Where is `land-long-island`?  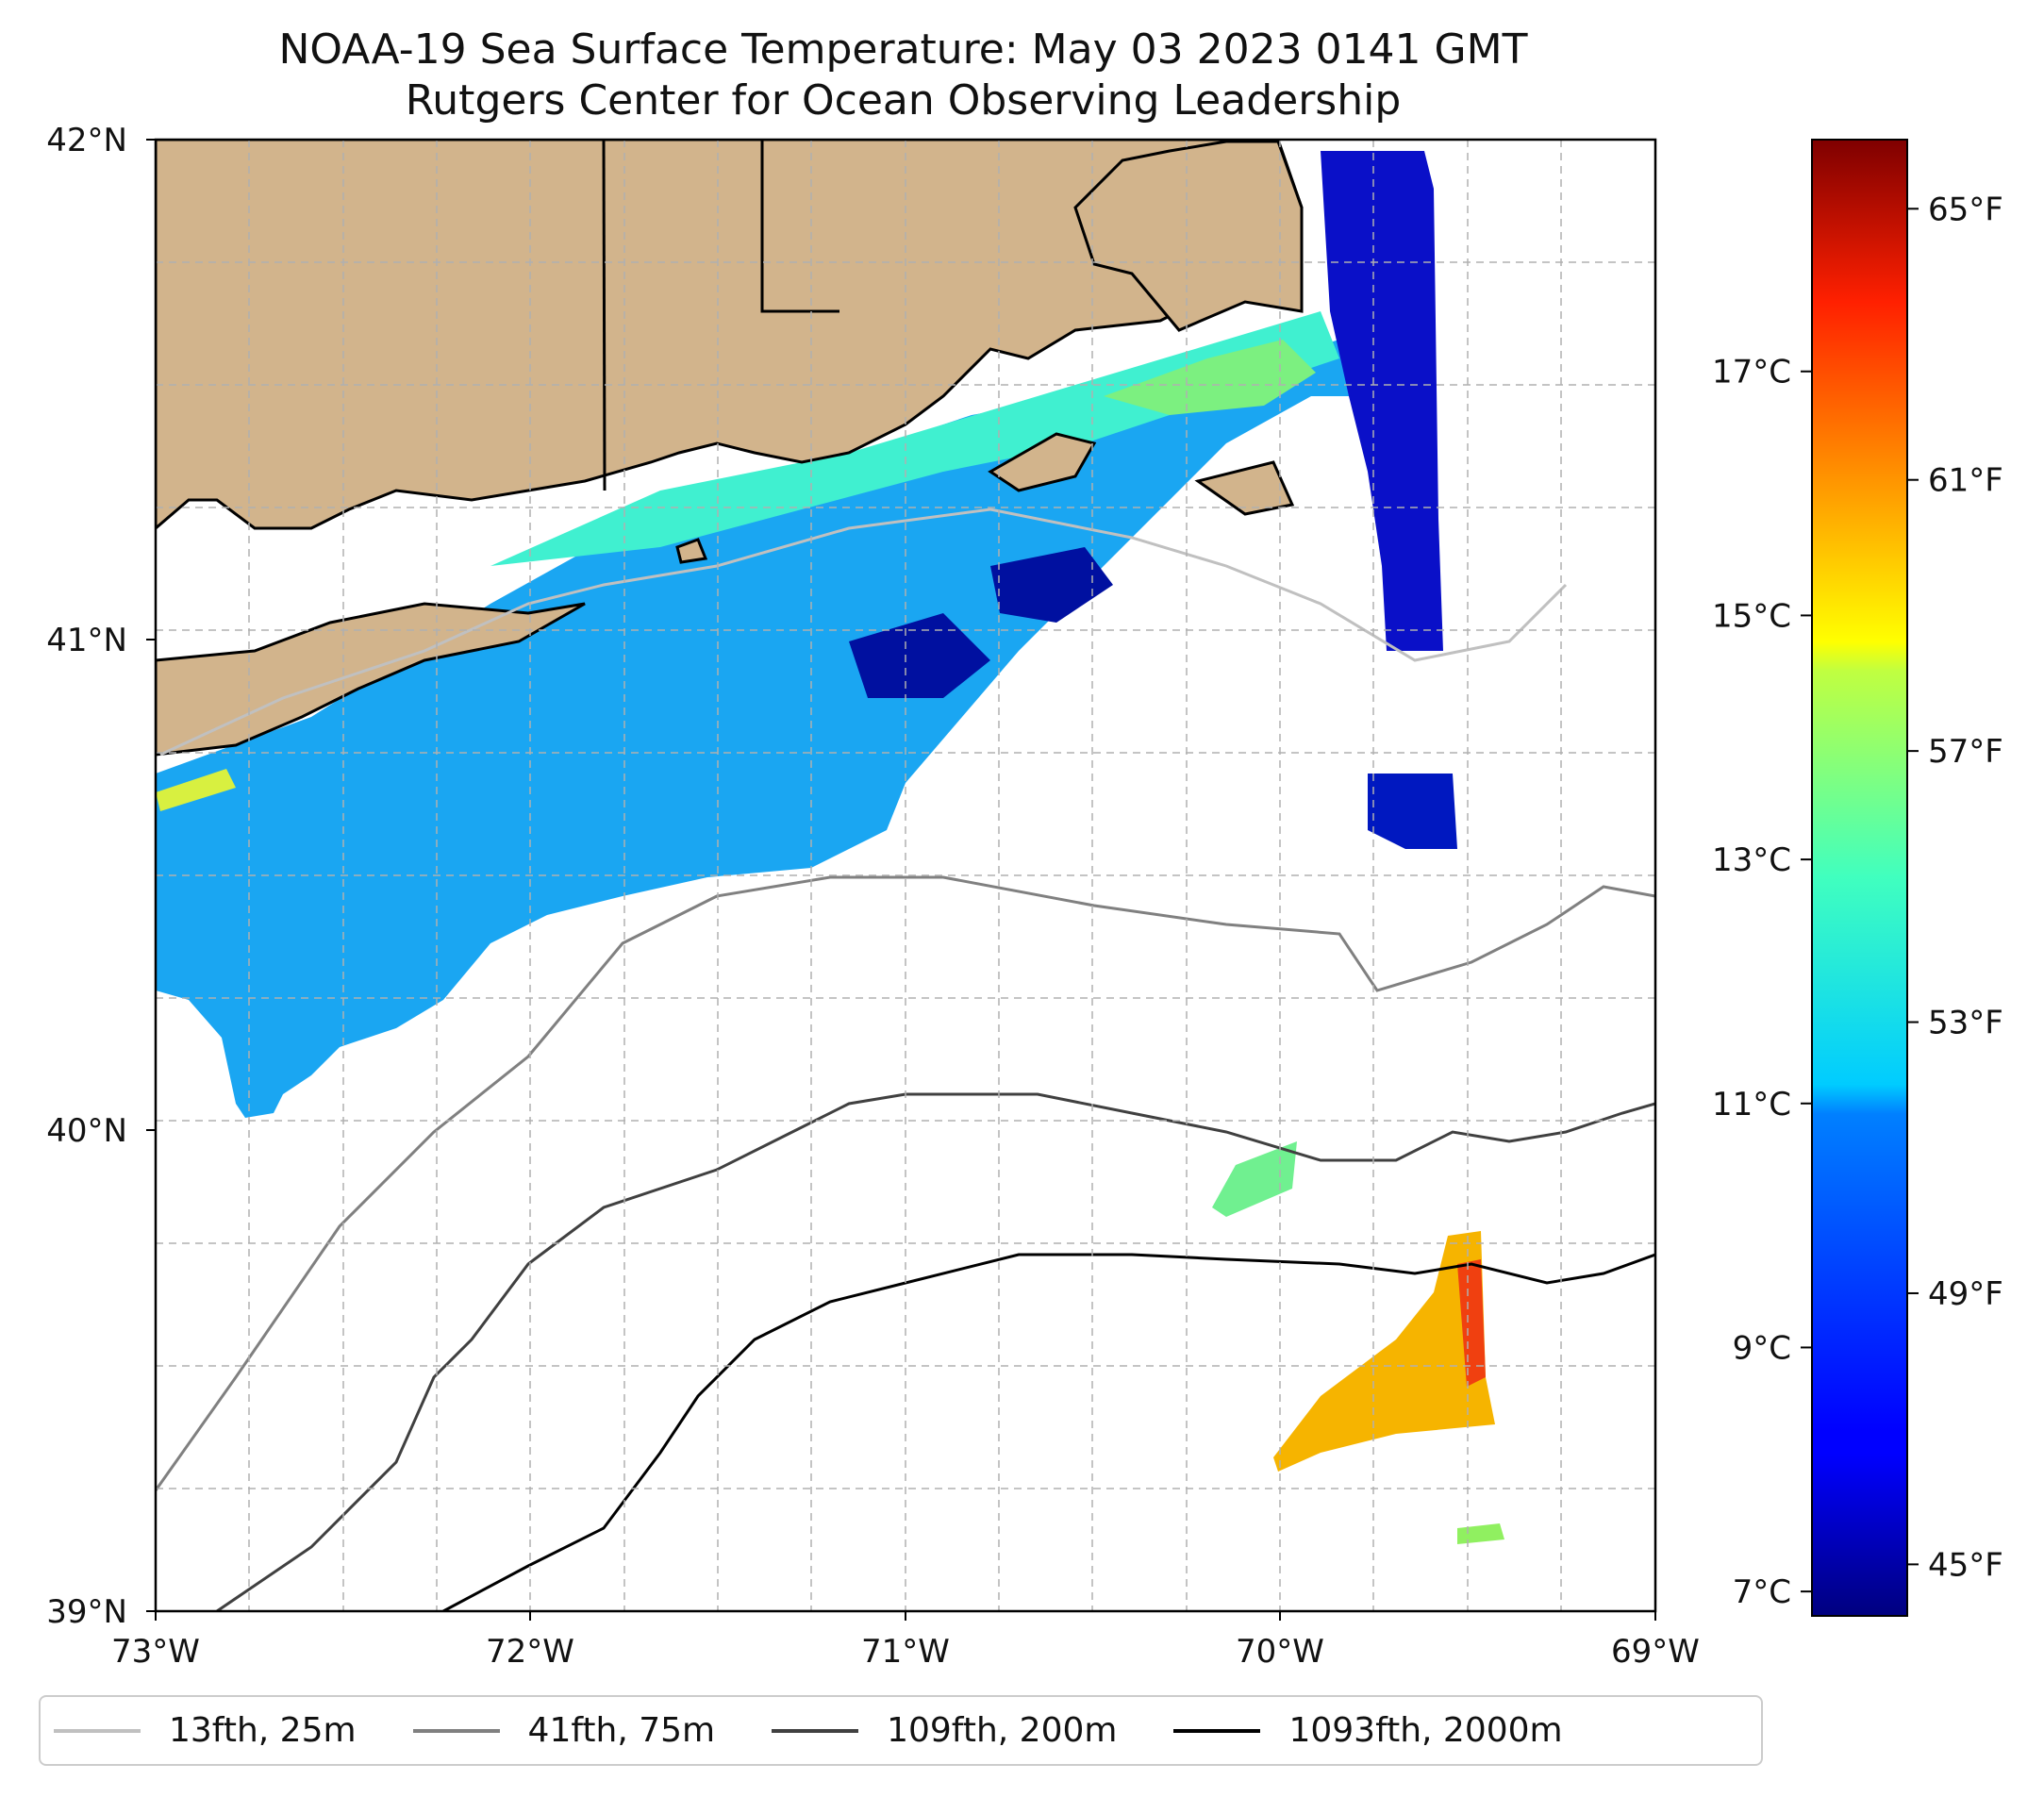
land-long-island is located at coordinates (371, 679).